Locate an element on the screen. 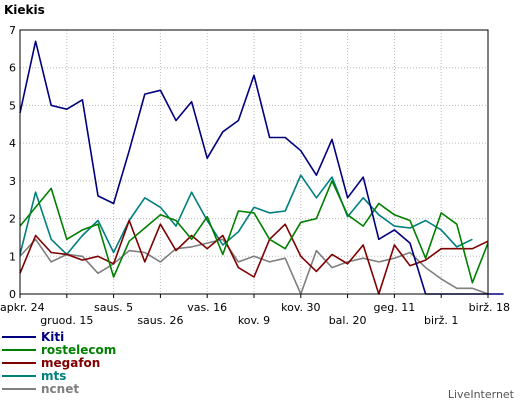  series-line-ncnet is located at coordinates (254, 266).